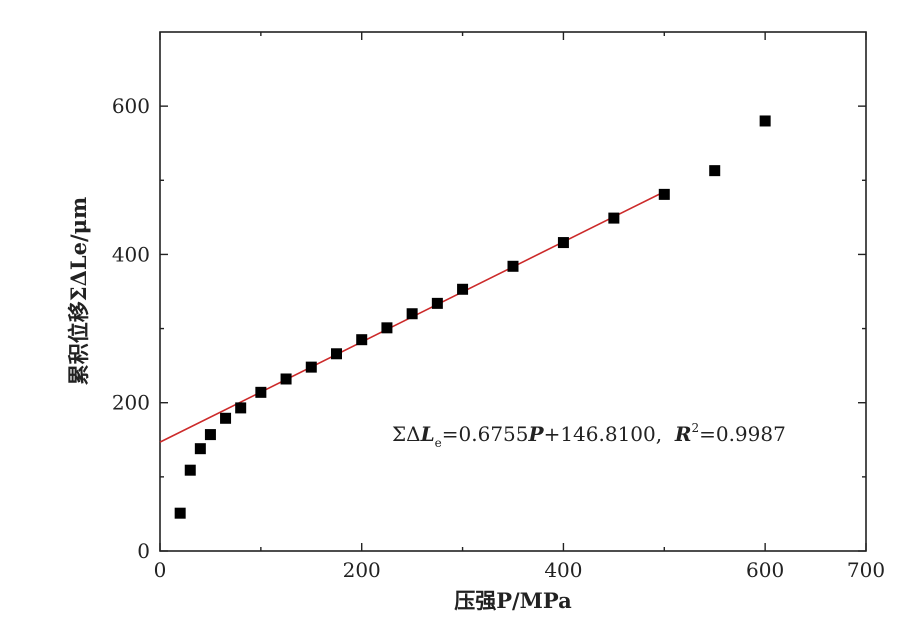  I want to click on y-tick-label: 600, so click(131, 106).